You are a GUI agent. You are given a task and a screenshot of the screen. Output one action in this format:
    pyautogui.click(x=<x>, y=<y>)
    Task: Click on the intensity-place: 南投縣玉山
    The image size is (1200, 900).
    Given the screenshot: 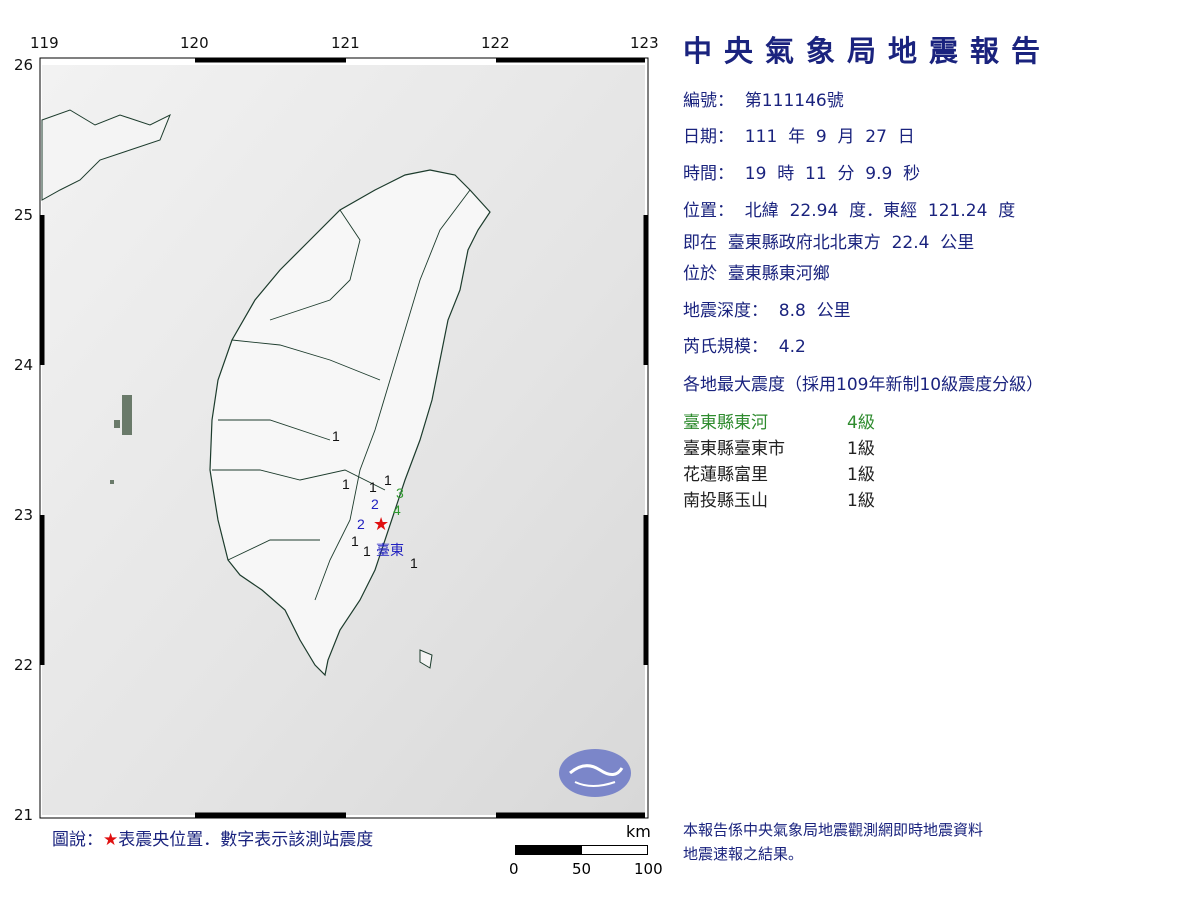 What is the action you would take?
    pyautogui.click(x=725, y=501)
    